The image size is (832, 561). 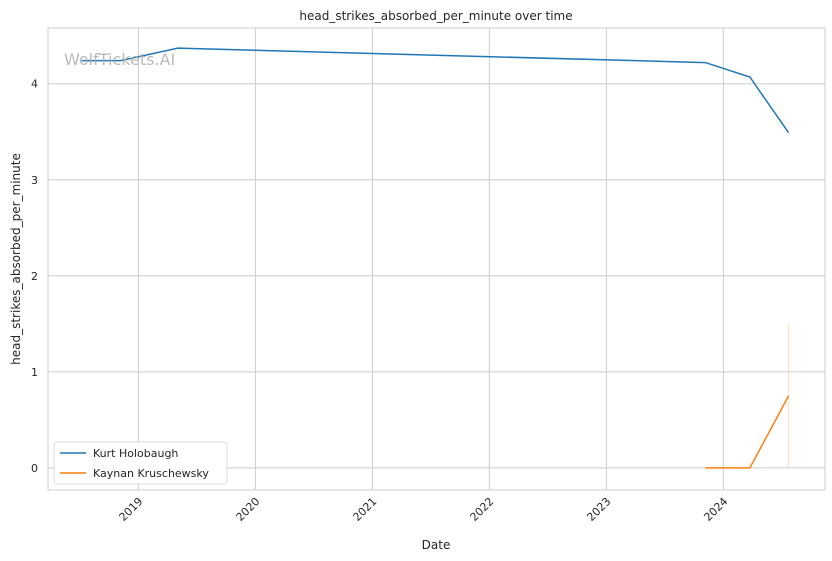 I want to click on y-tick-label: 2, so click(x=34, y=276).